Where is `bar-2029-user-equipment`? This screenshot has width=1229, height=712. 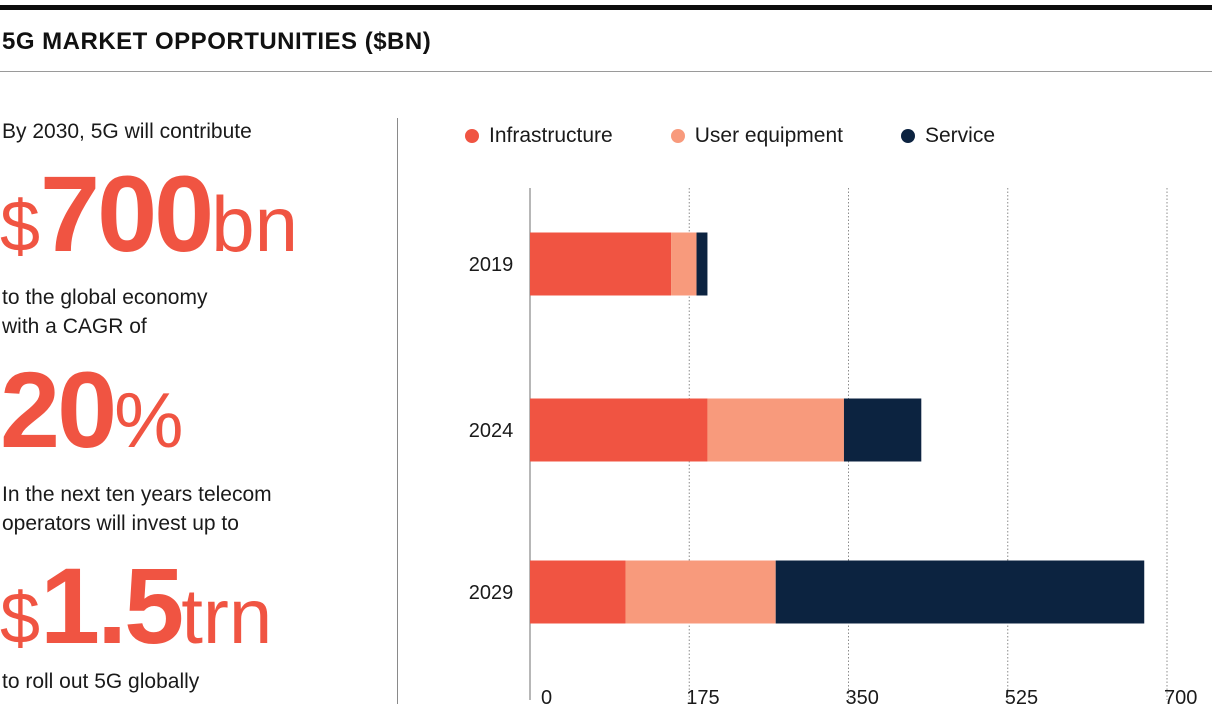 bar-2029-user-equipment is located at coordinates (700, 592).